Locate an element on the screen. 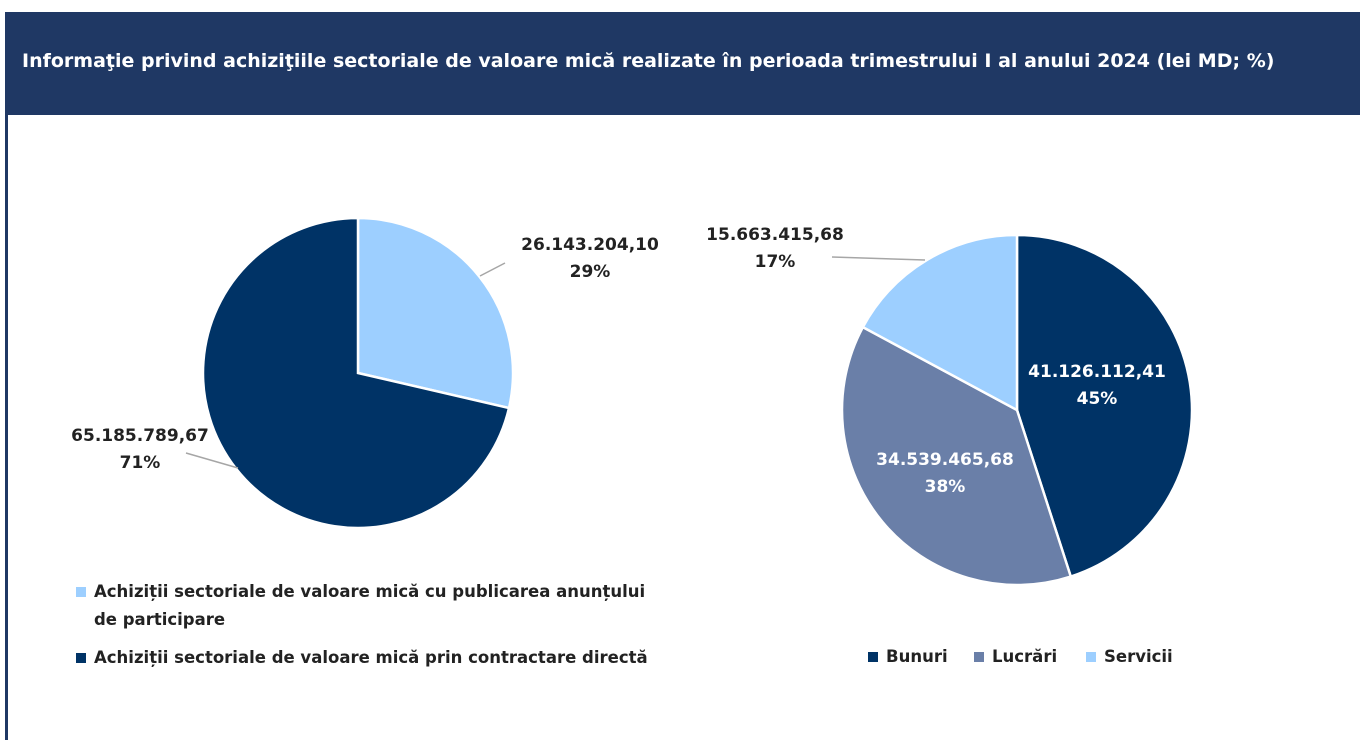 The height and width of the screenshot is (740, 1360). legend-label: Servicii is located at coordinates (1138, 656).